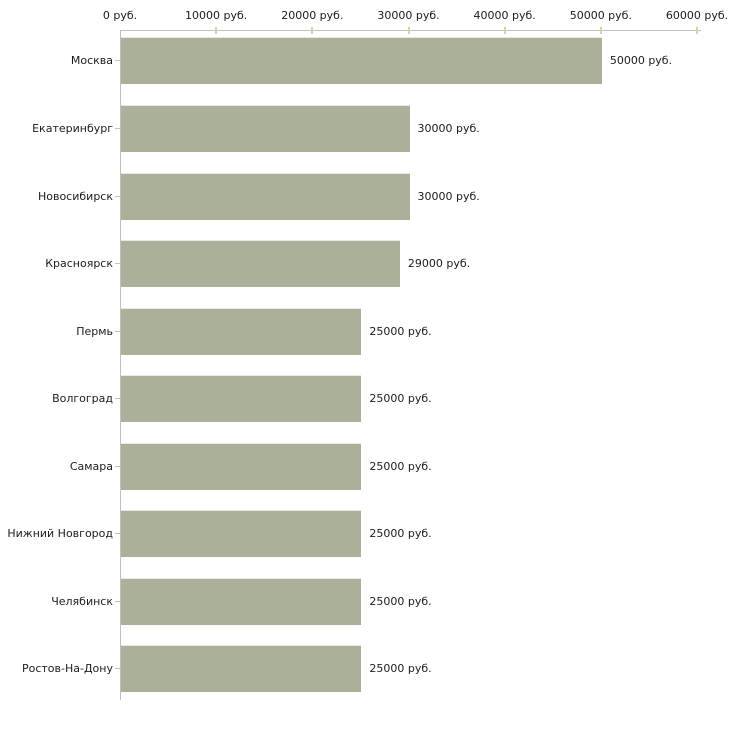 The image size is (730, 730). Describe the element at coordinates (216, 15) in the screenshot. I see `x-axis-tick-label: 10000 руб.` at that location.